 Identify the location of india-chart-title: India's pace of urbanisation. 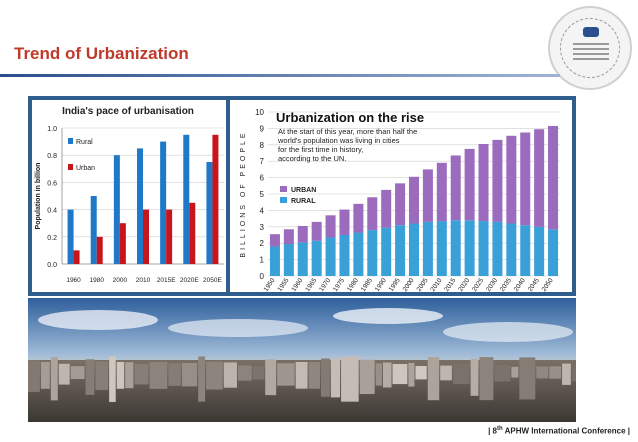
(128, 111).